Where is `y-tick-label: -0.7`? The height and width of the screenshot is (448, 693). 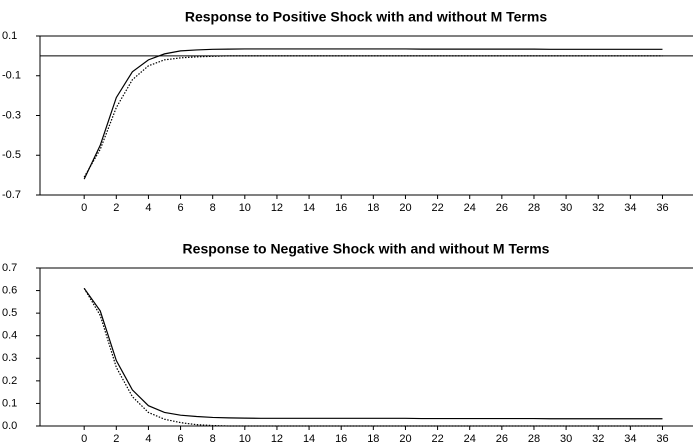 y-tick-label: -0.7 is located at coordinates (11, 195).